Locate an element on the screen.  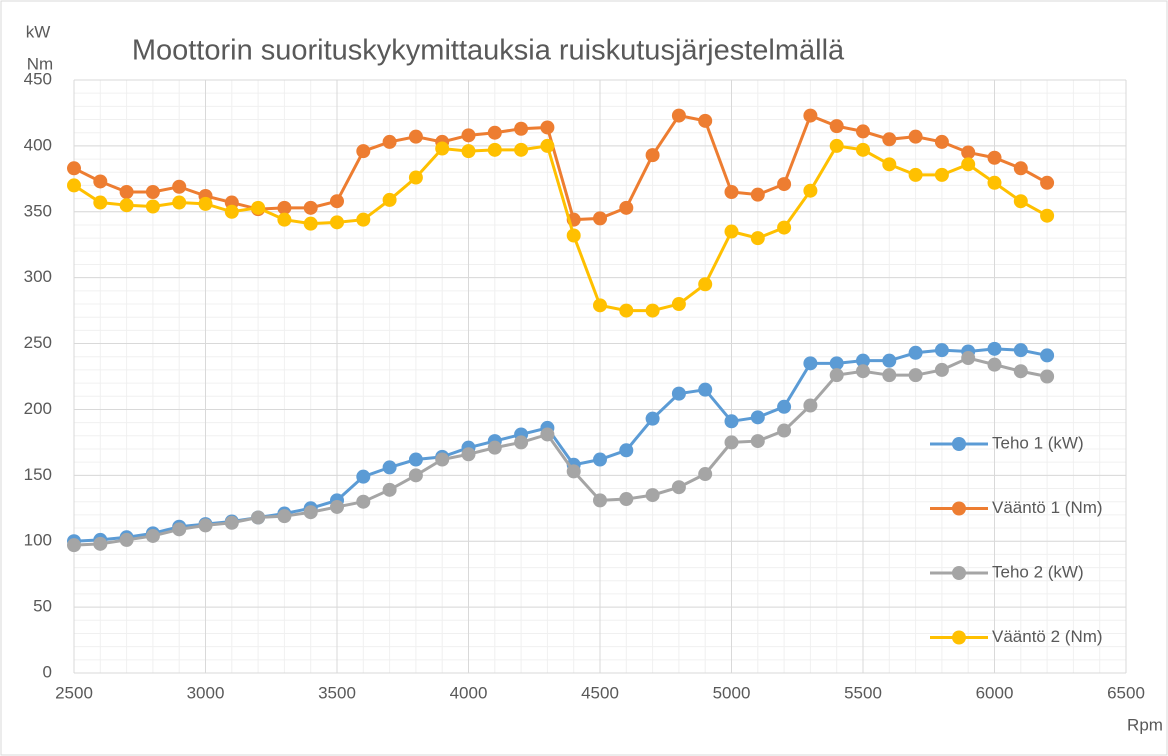
legend-label: Vääntö 1 (Nm) is located at coordinates (1047, 507).